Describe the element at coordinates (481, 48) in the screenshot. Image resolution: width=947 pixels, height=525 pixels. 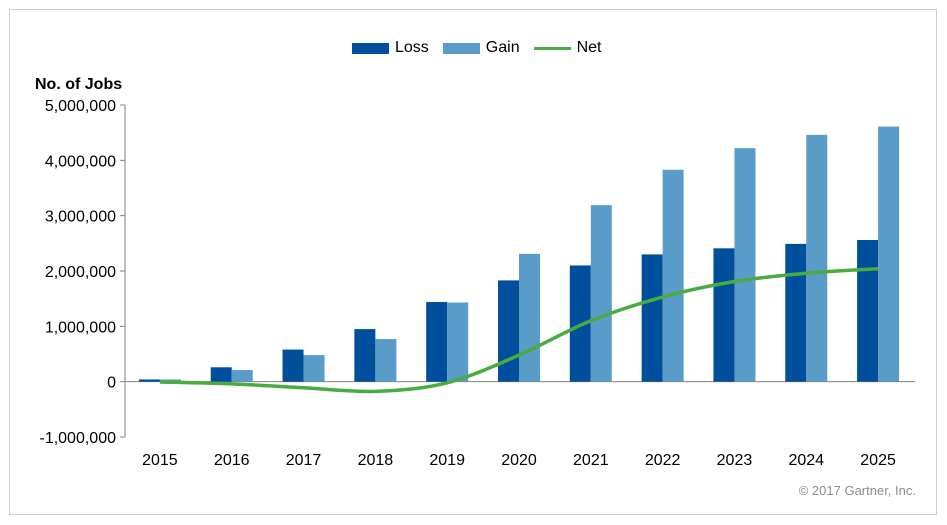
I see `legend-item-gain: Gain` at that location.